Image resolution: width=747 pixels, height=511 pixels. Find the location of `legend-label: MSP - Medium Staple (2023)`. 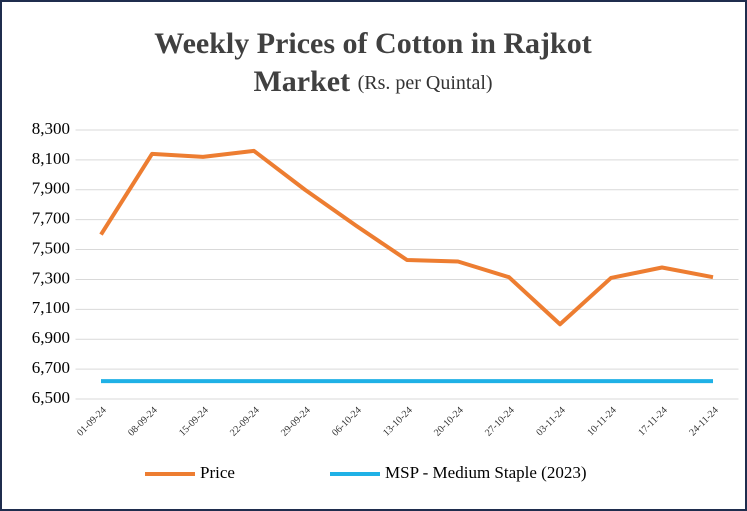

legend-label: MSP - Medium Staple (2023) is located at coordinates (485, 472).